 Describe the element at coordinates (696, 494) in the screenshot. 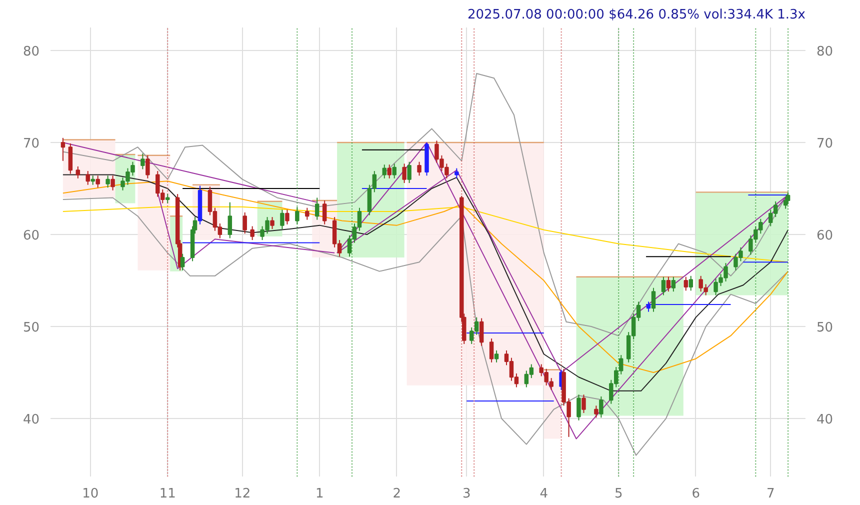

I see `x-tick-label: 6` at that location.